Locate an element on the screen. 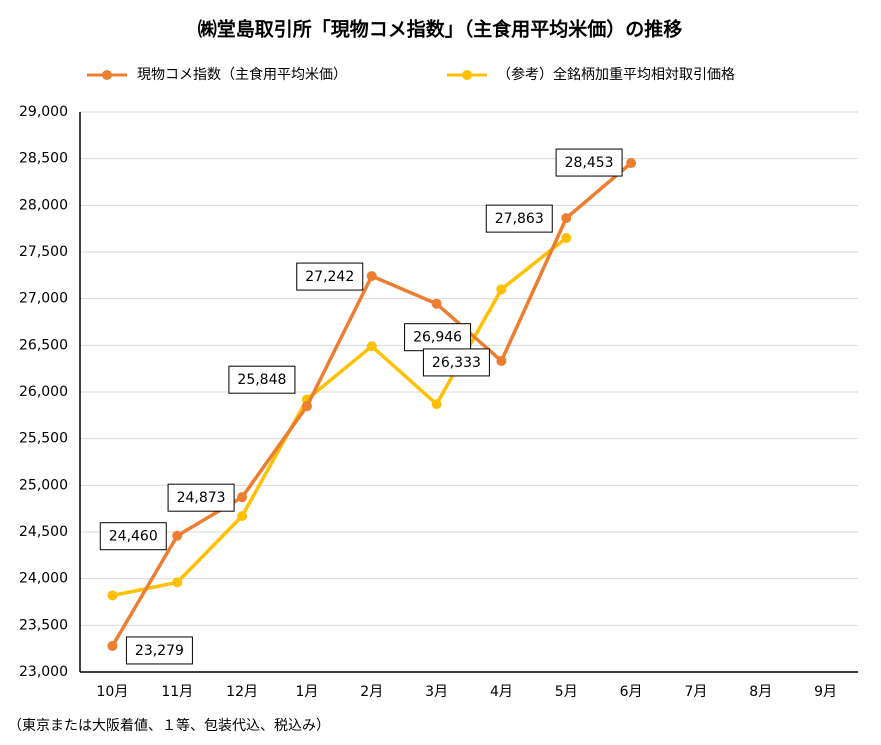  y-tick-label: 26,000 is located at coordinates (43, 392).